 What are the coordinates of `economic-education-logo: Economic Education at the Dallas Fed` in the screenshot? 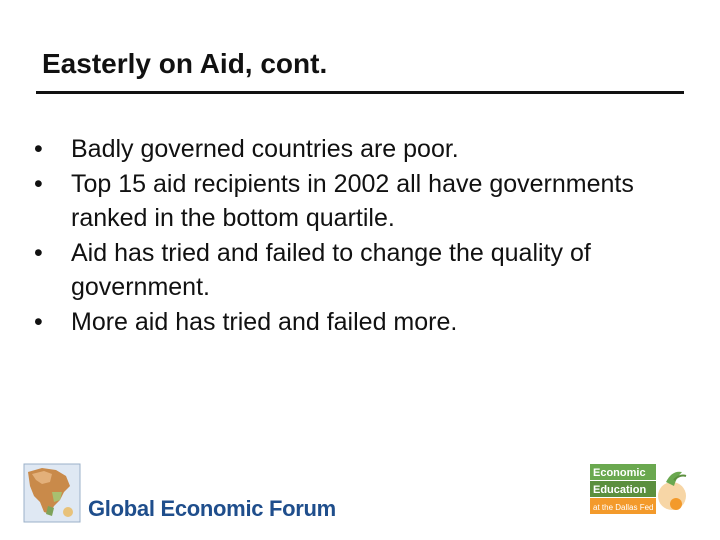 It's located at (638, 489).